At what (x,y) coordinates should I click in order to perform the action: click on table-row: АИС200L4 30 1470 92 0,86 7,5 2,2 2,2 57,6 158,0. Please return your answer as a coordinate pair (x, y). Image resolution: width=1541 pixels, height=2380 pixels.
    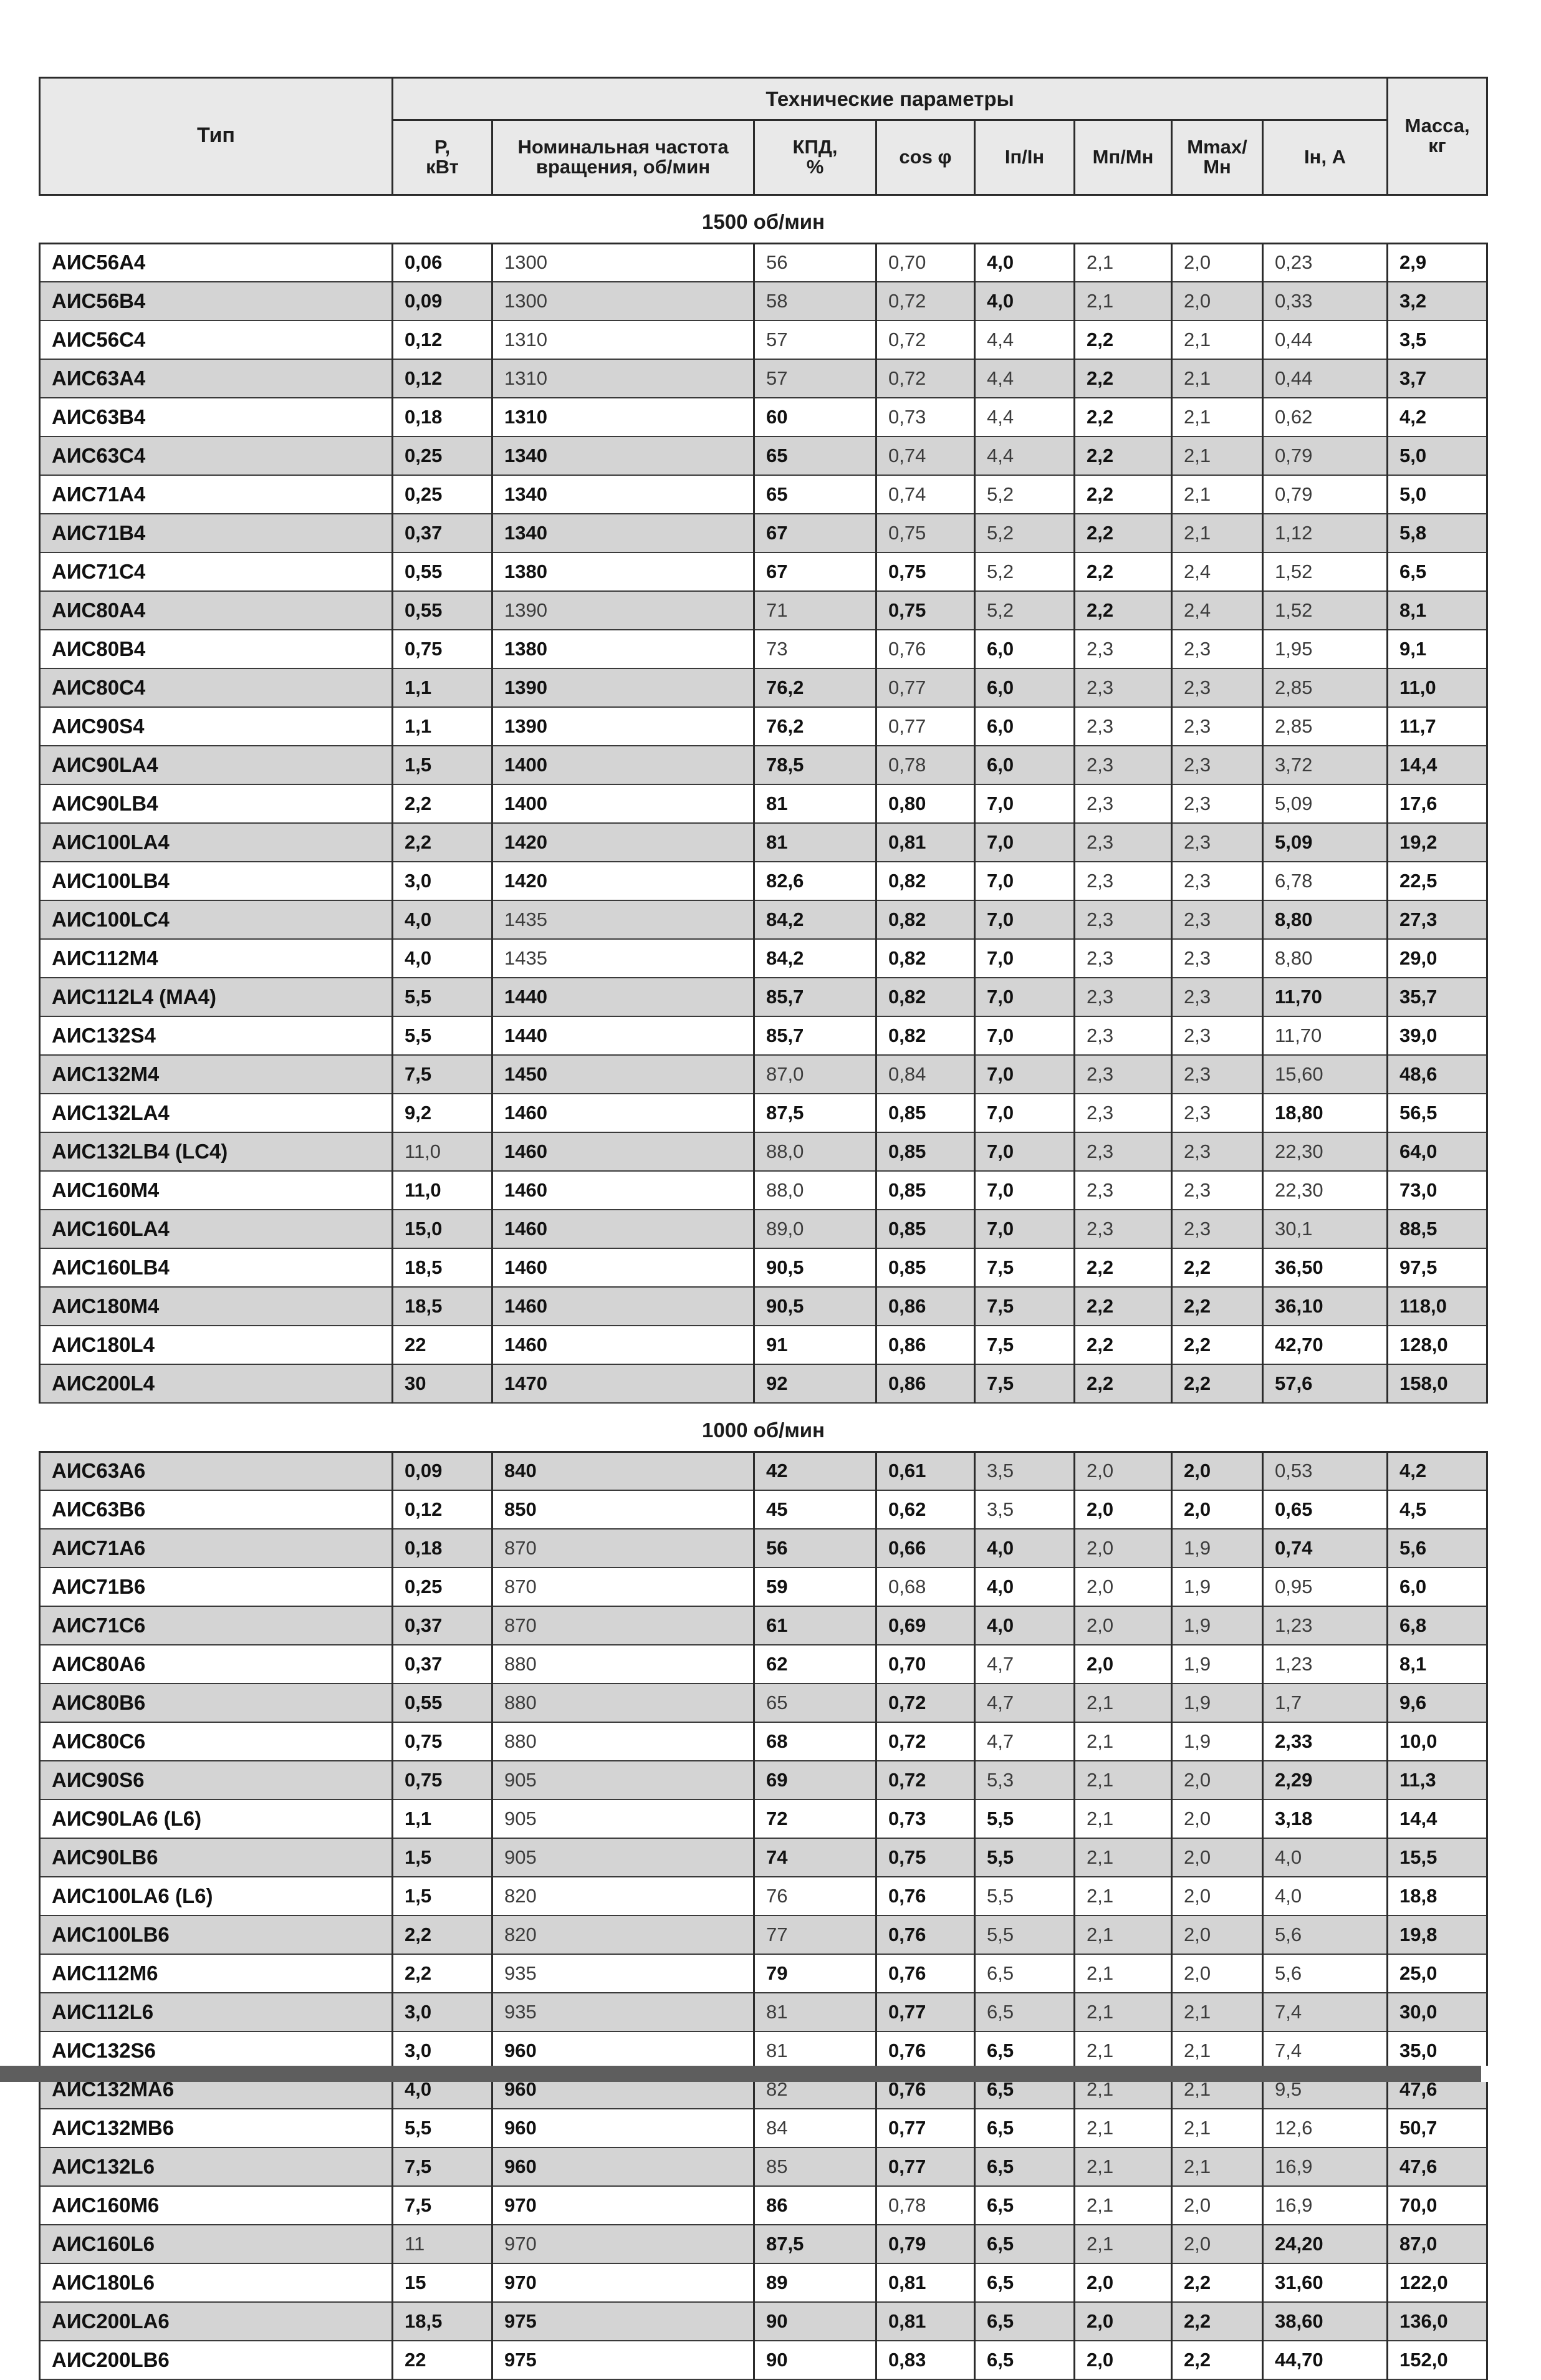
    Looking at the image, I should click on (764, 1384).